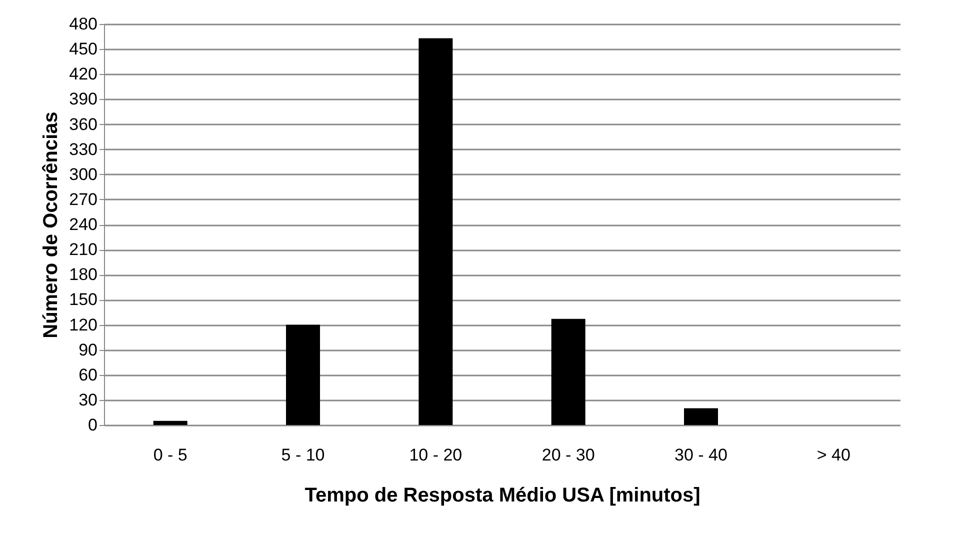 Image resolution: width=954 pixels, height=541 pixels. Describe the element at coordinates (502, 495) in the screenshot. I see `x-axis-title: Tempo de Resposta Médio USA [minutos]` at that location.